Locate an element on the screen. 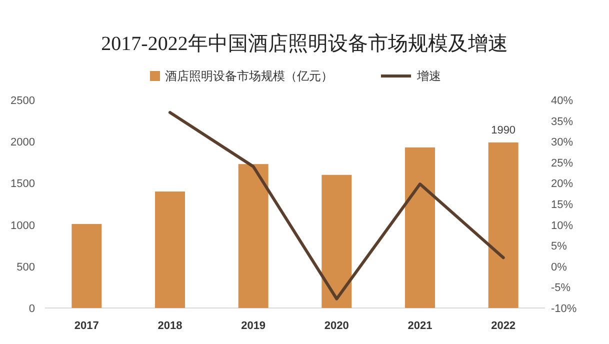  data-label: 1990 is located at coordinates (503, 130).